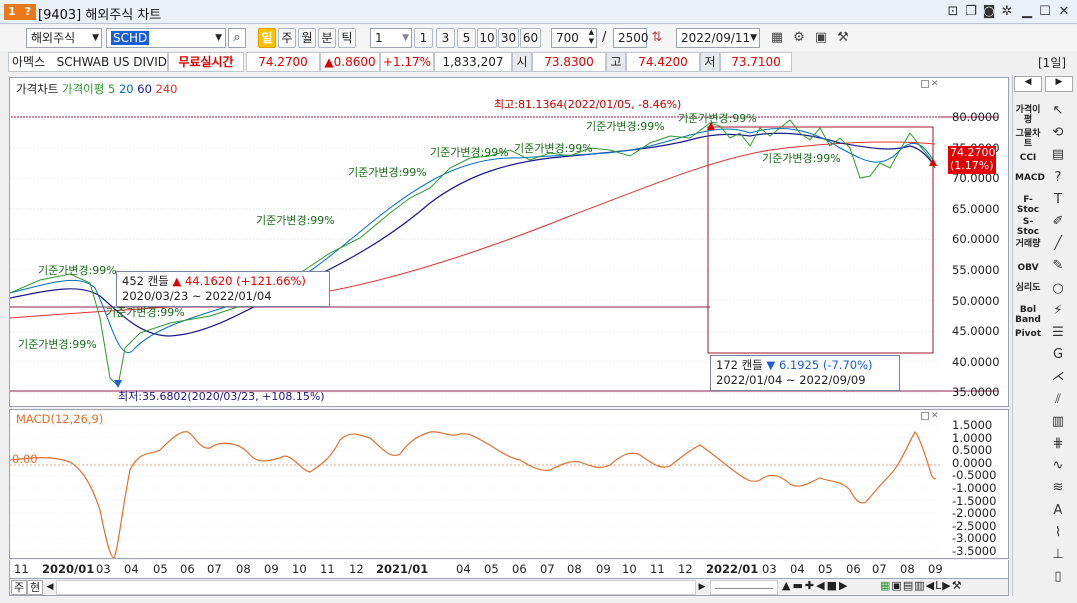 This screenshot has height=603, width=1077. Describe the element at coordinates (971, 11) in the screenshot. I see `copy-window-icon: ❐` at that location.